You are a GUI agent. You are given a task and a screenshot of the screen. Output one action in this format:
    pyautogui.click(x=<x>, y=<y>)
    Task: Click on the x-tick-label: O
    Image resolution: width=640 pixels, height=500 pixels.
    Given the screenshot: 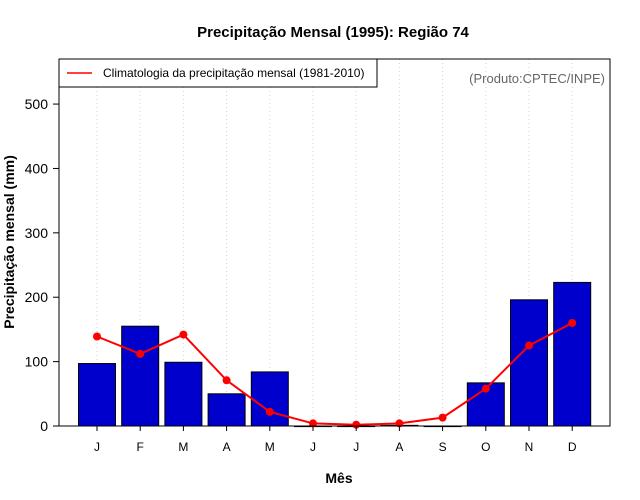 What is the action you would take?
    pyautogui.click(x=485, y=447)
    